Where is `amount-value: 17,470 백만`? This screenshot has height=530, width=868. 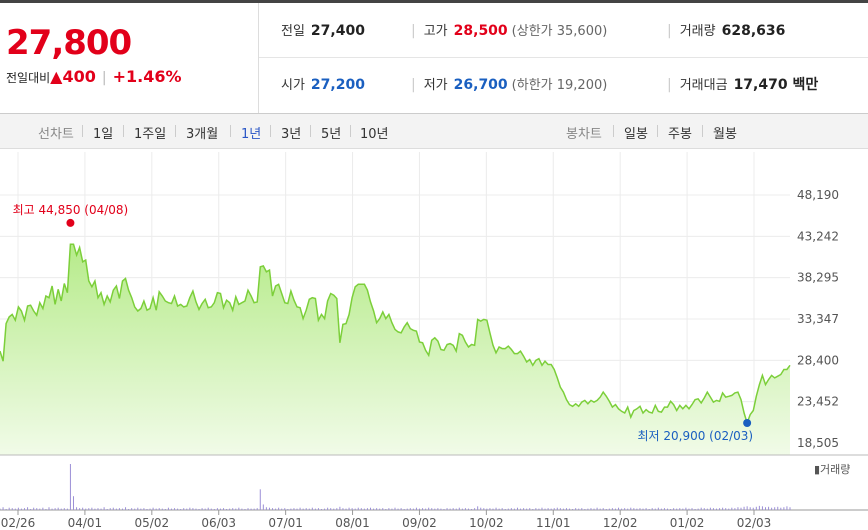 amount-value: 17,470 백만 is located at coordinates (776, 85).